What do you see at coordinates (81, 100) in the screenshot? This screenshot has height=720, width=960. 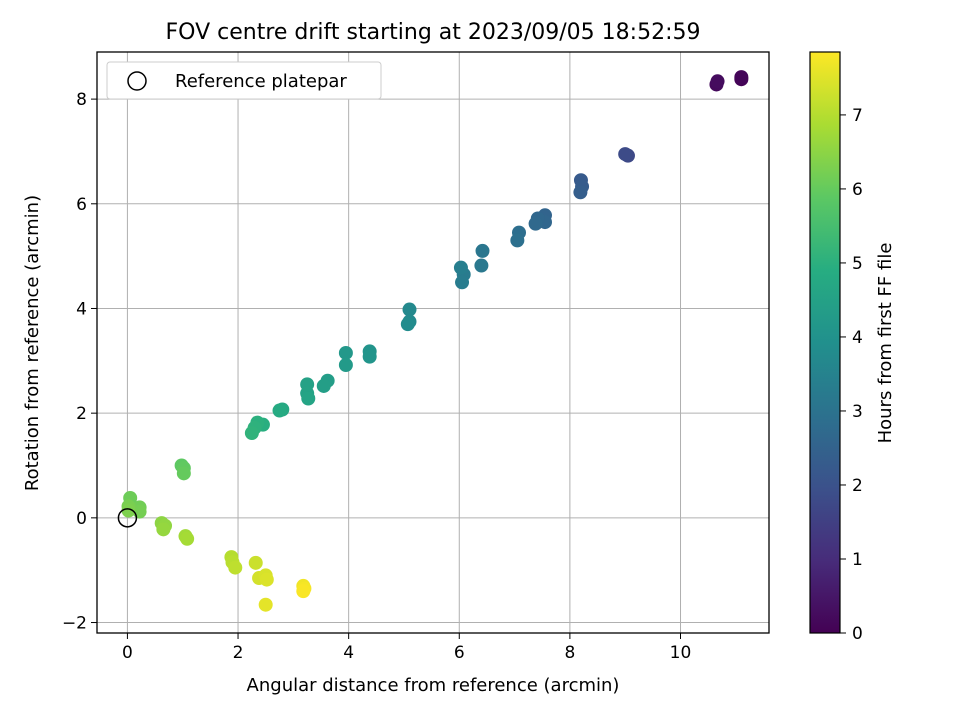 I see `y-tick-label: 8` at bounding box center [81, 100].